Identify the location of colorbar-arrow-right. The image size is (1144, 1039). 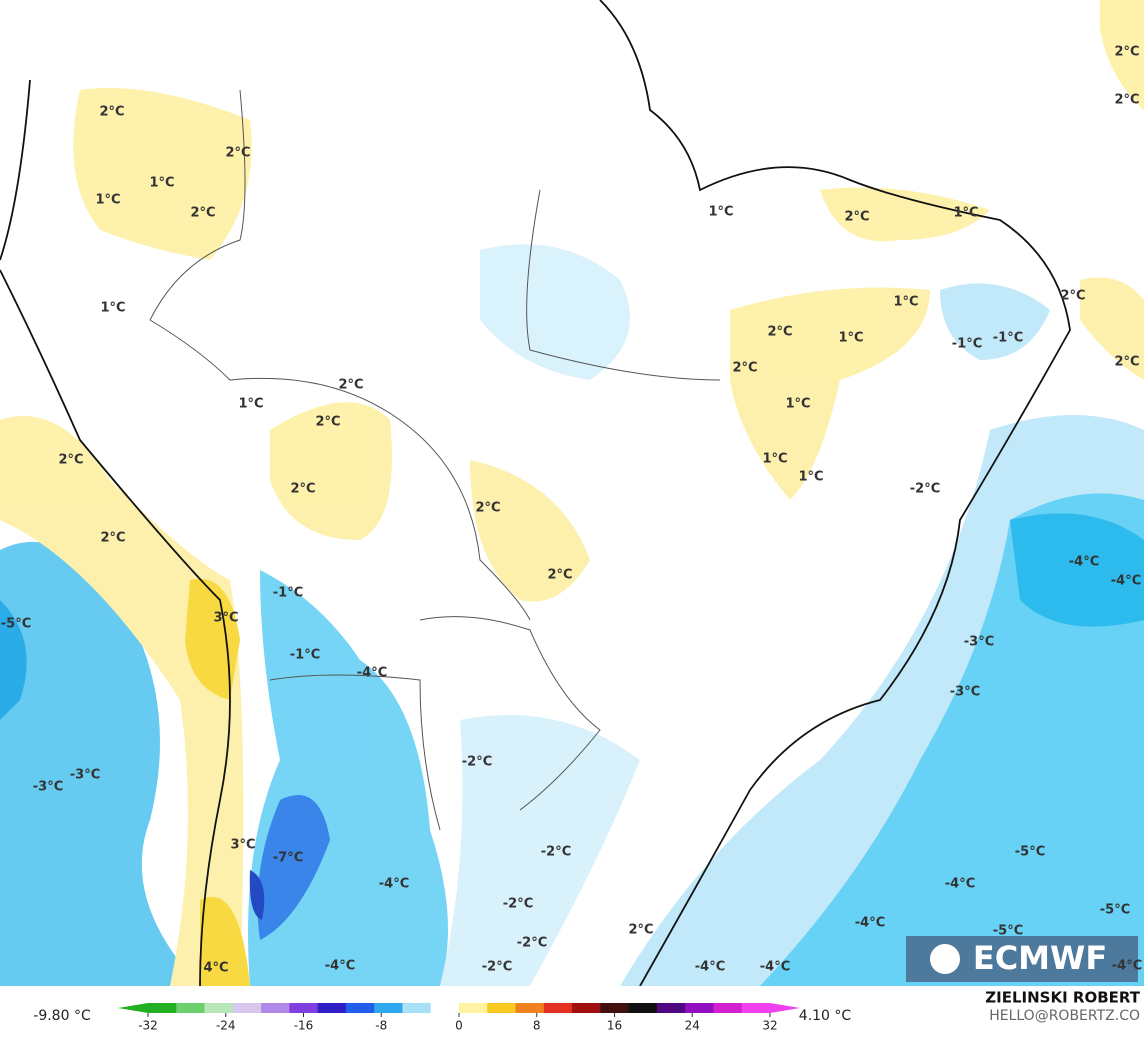
(785, 1008).